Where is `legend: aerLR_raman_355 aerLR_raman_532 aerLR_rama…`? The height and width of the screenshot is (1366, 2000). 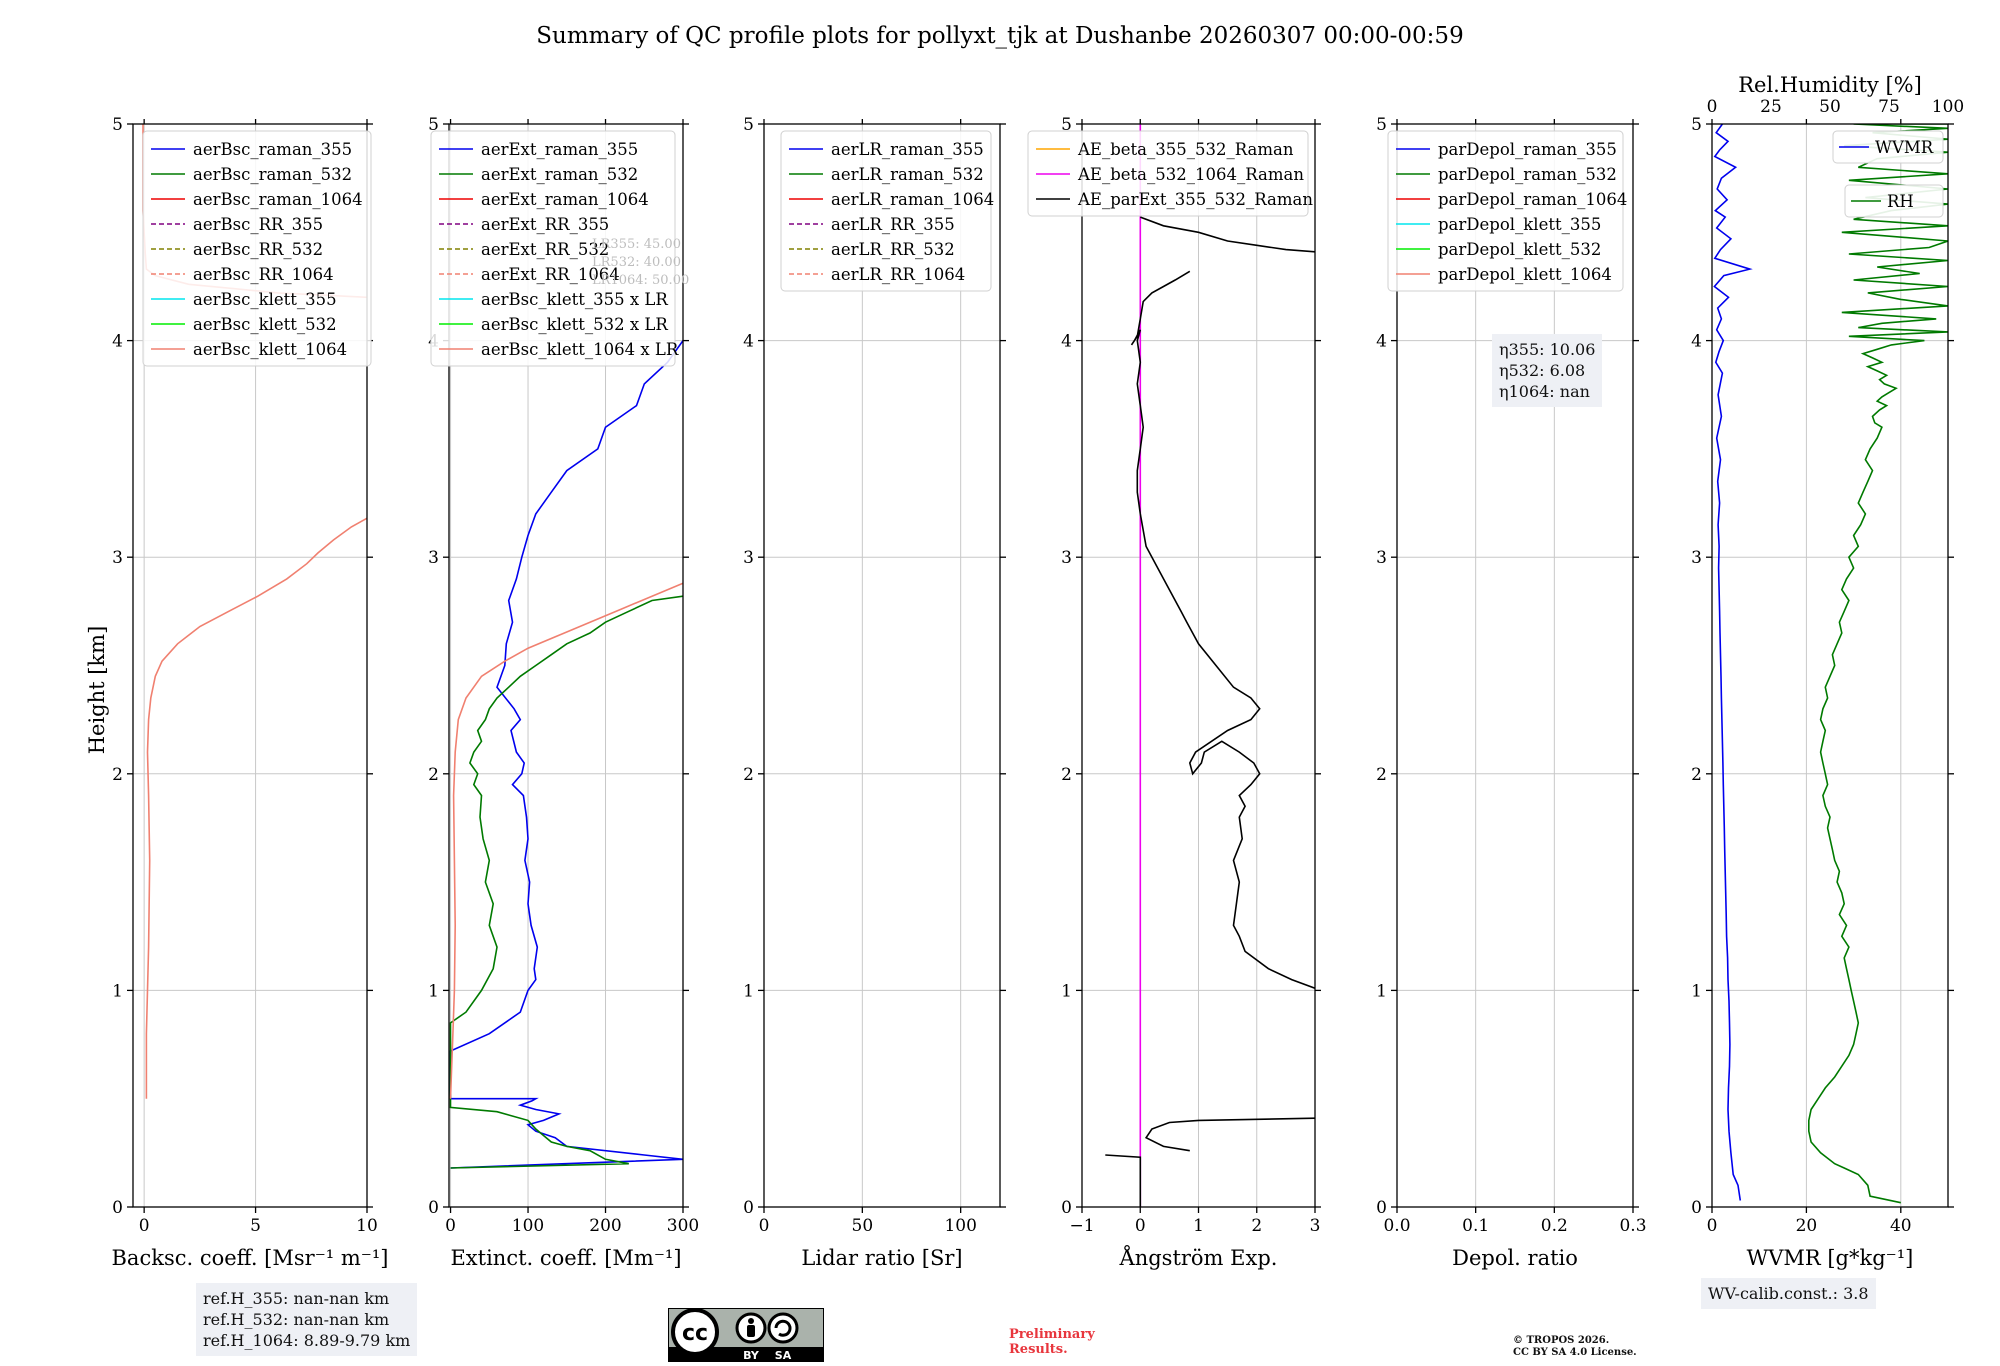 legend: aerLR_raman_355 aerLR_raman_532 aerLR_rama… is located at coordinates (887, 211).